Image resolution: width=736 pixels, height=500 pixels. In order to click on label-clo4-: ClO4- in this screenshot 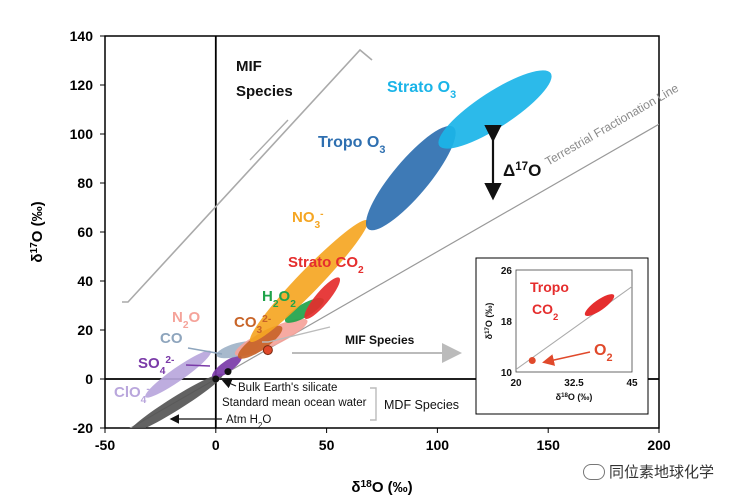, I will do `click(132, 395)`.